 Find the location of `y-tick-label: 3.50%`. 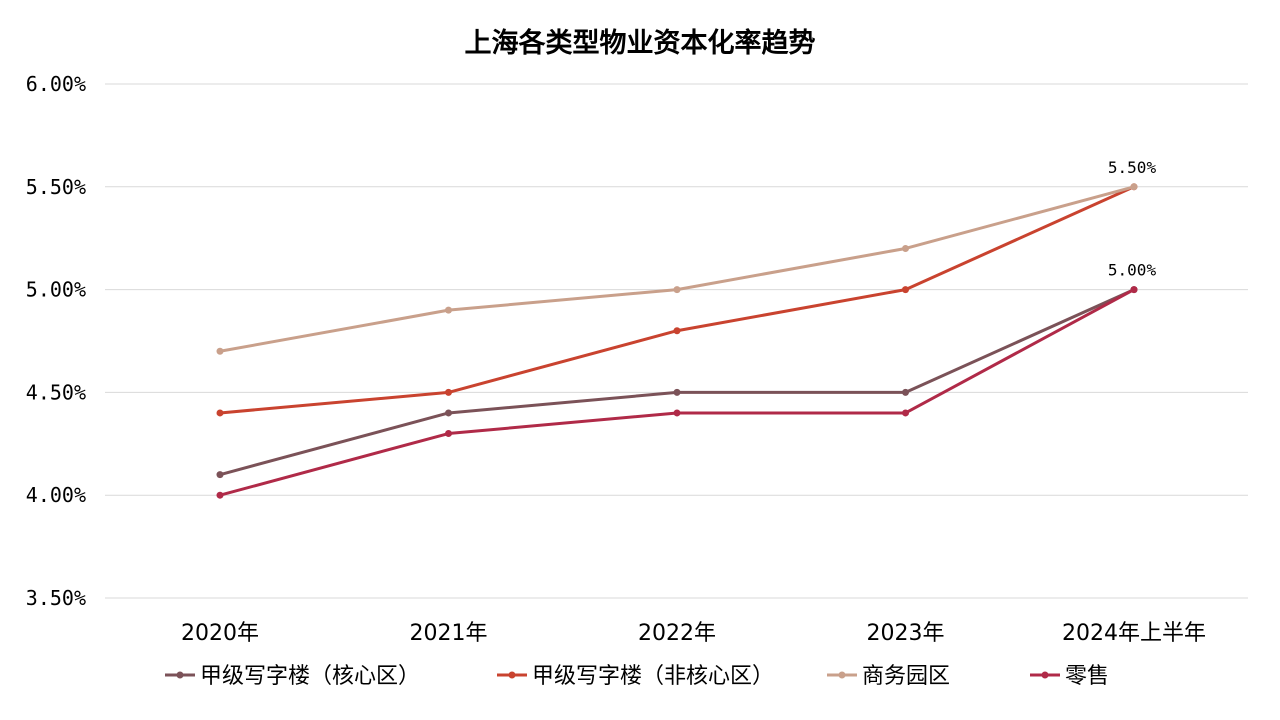

y-tick-label: 3.50% is located at coordinates (56, 598).